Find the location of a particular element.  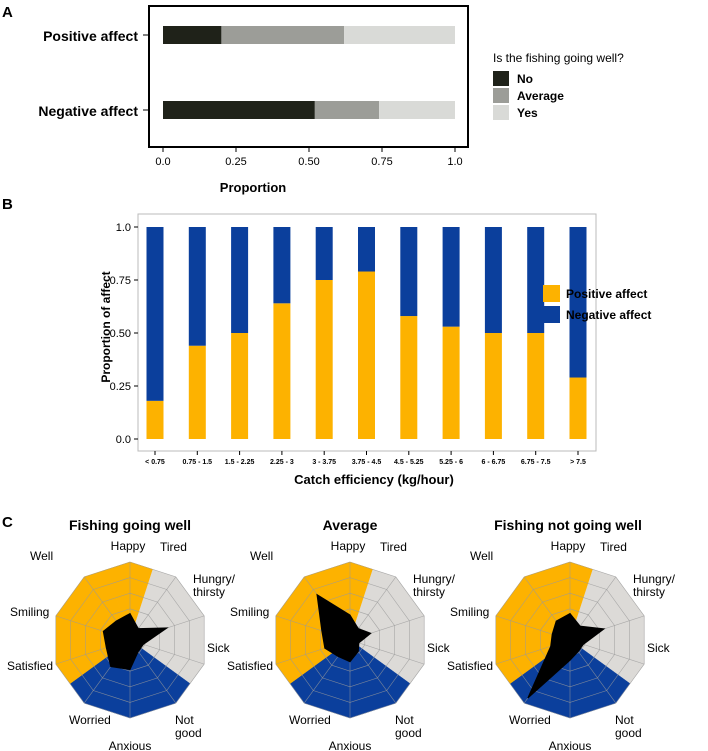

radar-title-fishing-not-going-well: Fishing not going well is located at coordinates (568, 525).